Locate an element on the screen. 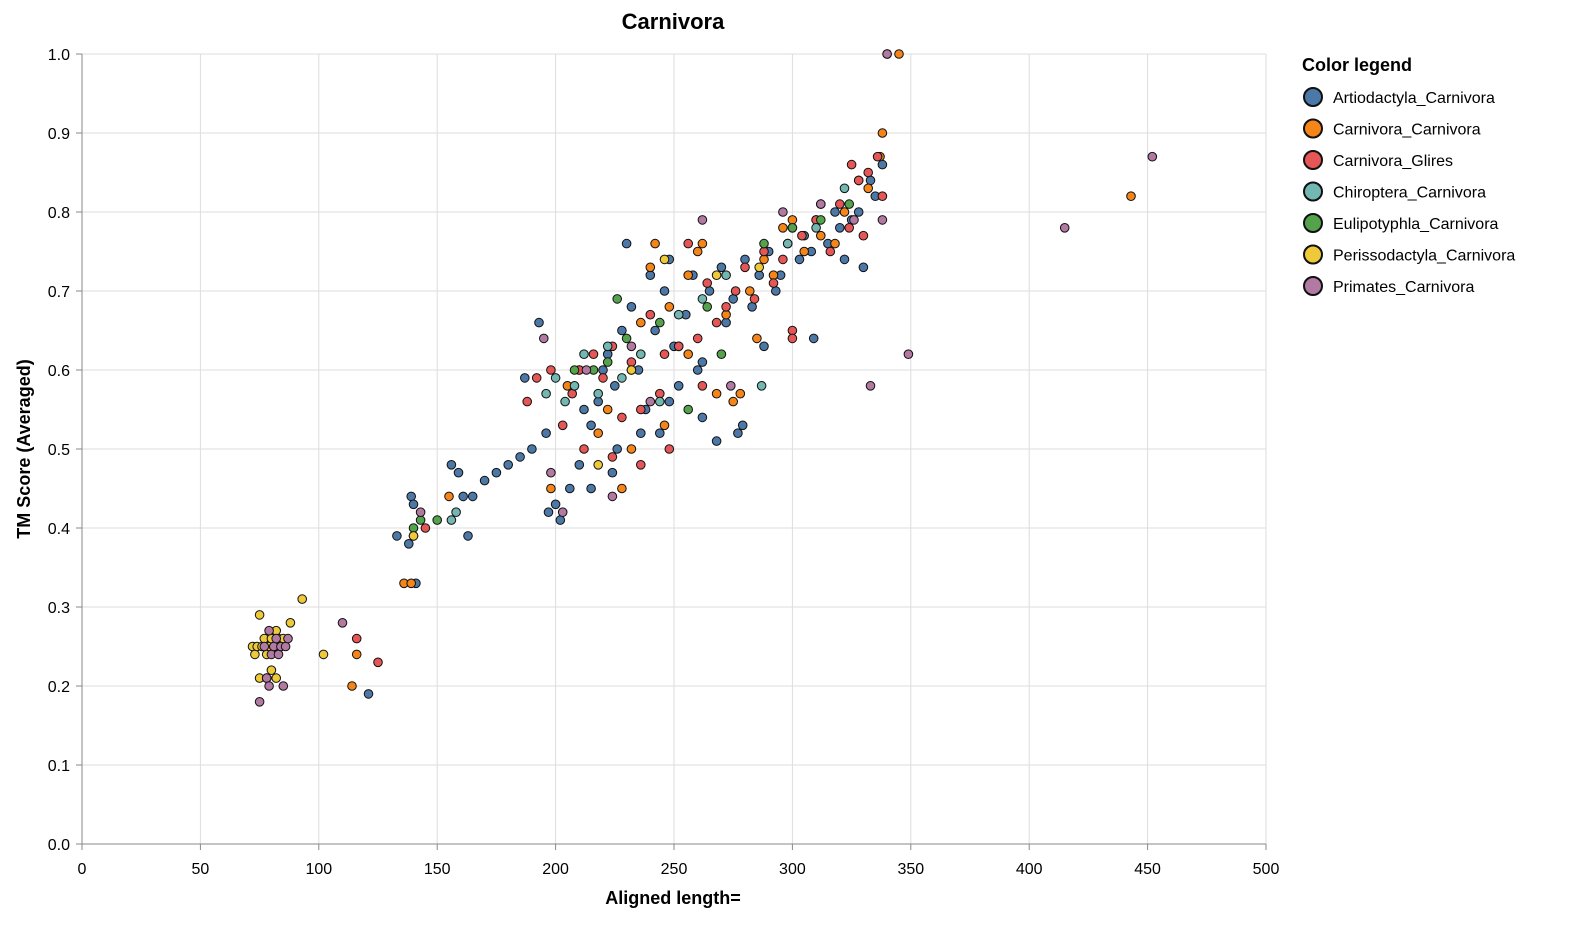 This screenshot has height=928, width=1588. y-tick-label: 0.6 is located at coordinates (59, 371).